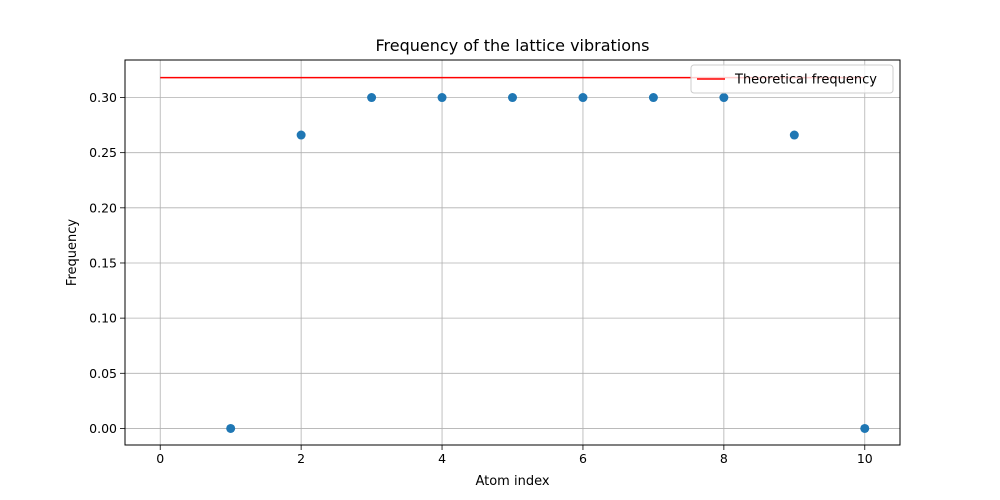 Image resolution: width=1000 pixels, height=500 pixels. I want to click on x-tick-label: 4, so click(442, 458).